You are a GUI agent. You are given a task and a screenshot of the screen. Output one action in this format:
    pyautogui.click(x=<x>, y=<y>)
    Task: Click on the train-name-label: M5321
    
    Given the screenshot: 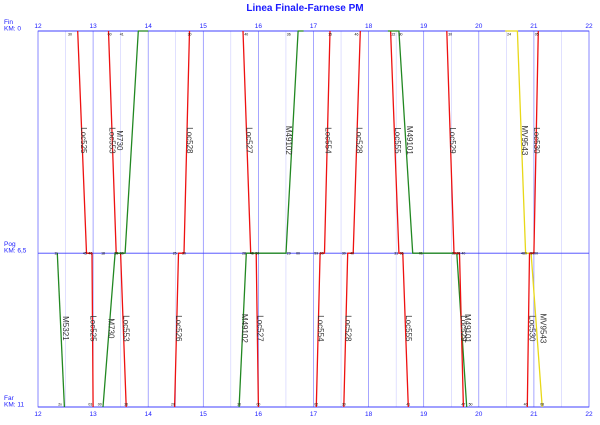 What is the action you would take?
    pyautogui.click(x=65, y=328)
    